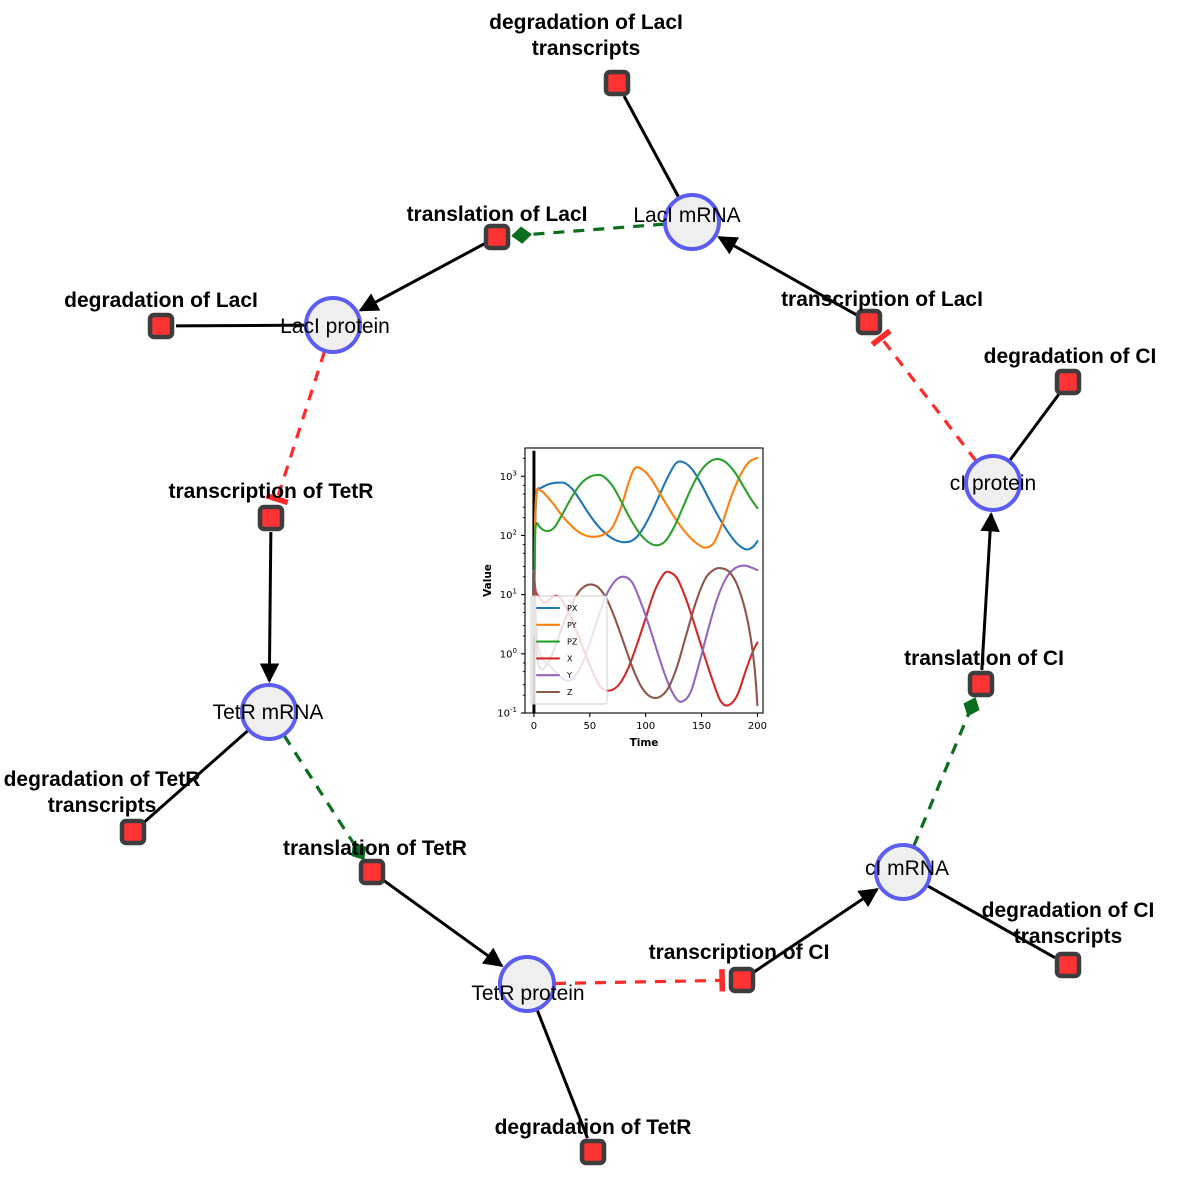  Describe the element at coordinates (593, 1127) in the screenshot. I see `reaction-label-deg_tetr: degradation of TetR` at that location.